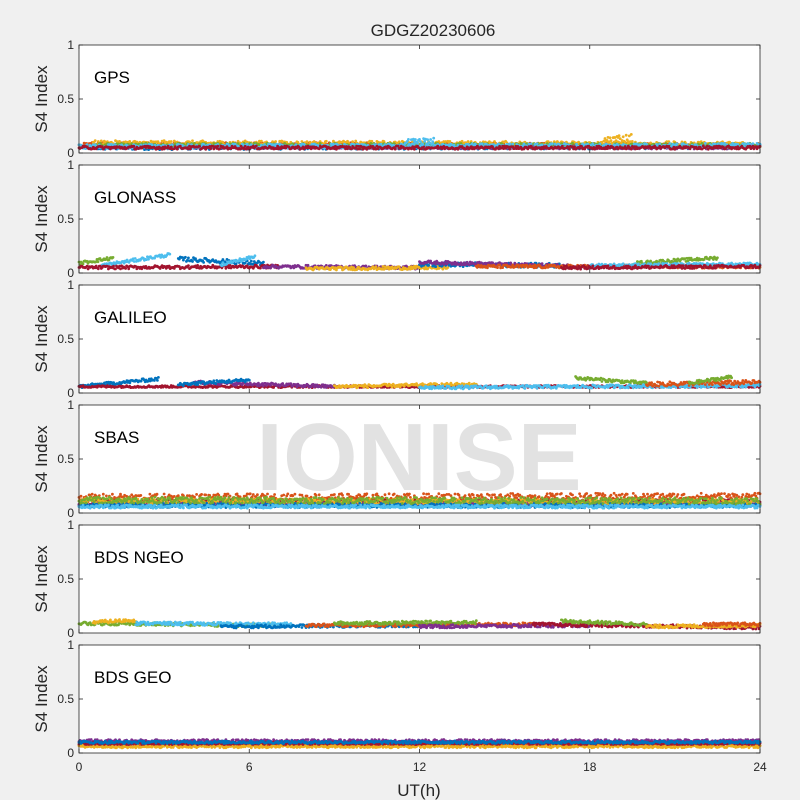 The width and height of the screenshot is (800, 800). Describe the element at coordinates (70, 45) in the screenshot. I see `y-tick-label: 1` at that location.